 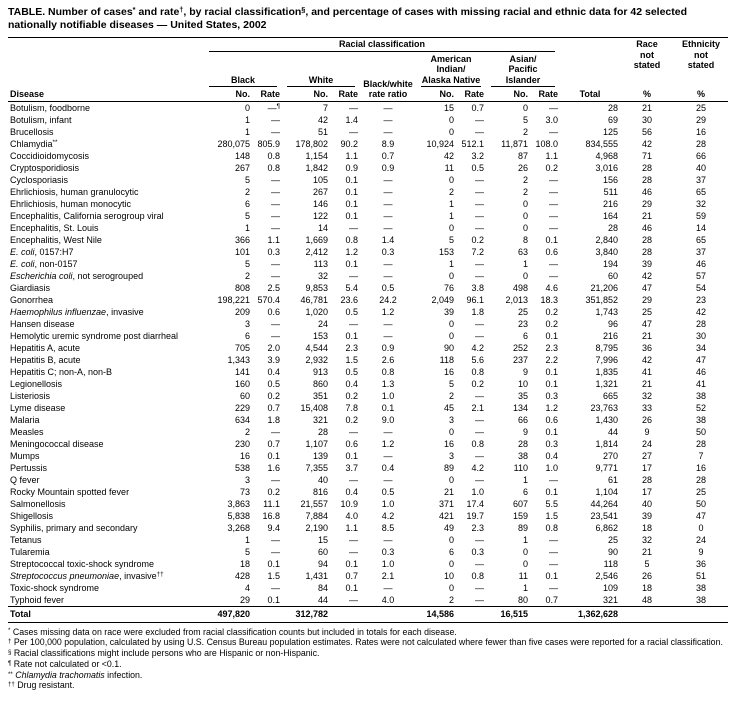 I want to click on disease-name: E. coli, 0157:H7, so click(x=42, y=251).